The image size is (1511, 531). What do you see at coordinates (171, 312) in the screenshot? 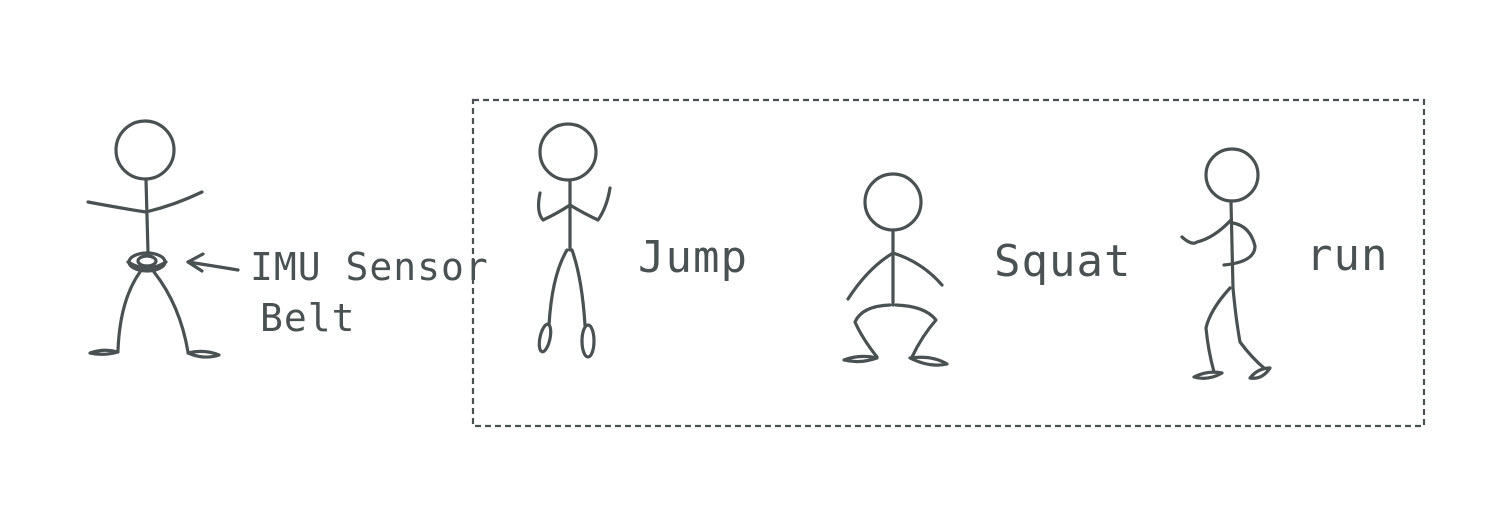
I see `figure-right-leg` at bounding box center [171, 312].